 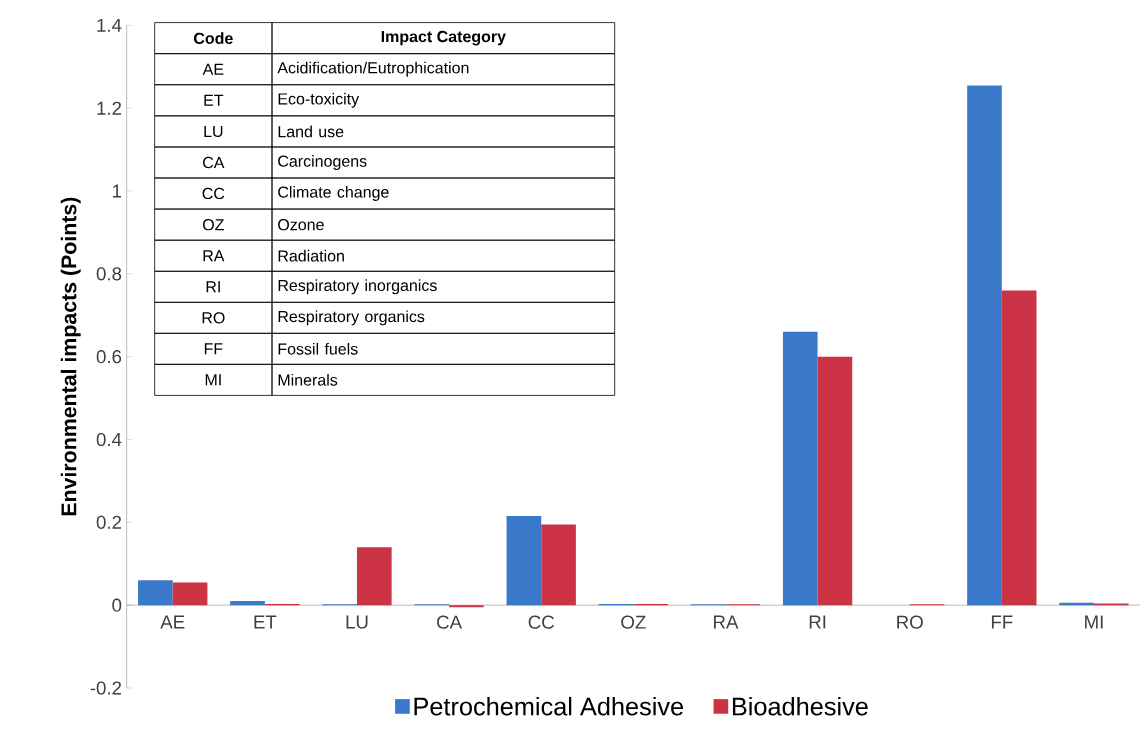 I want to click on y-tick-label: 0.6, so click(x=109, y=357).